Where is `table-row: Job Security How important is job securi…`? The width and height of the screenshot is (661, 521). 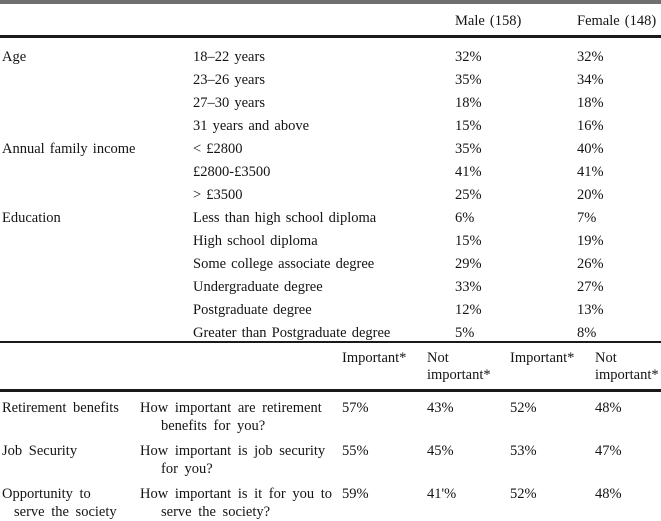
table-row: Job Security How important is job securi… is located at coordinates (330, 456).